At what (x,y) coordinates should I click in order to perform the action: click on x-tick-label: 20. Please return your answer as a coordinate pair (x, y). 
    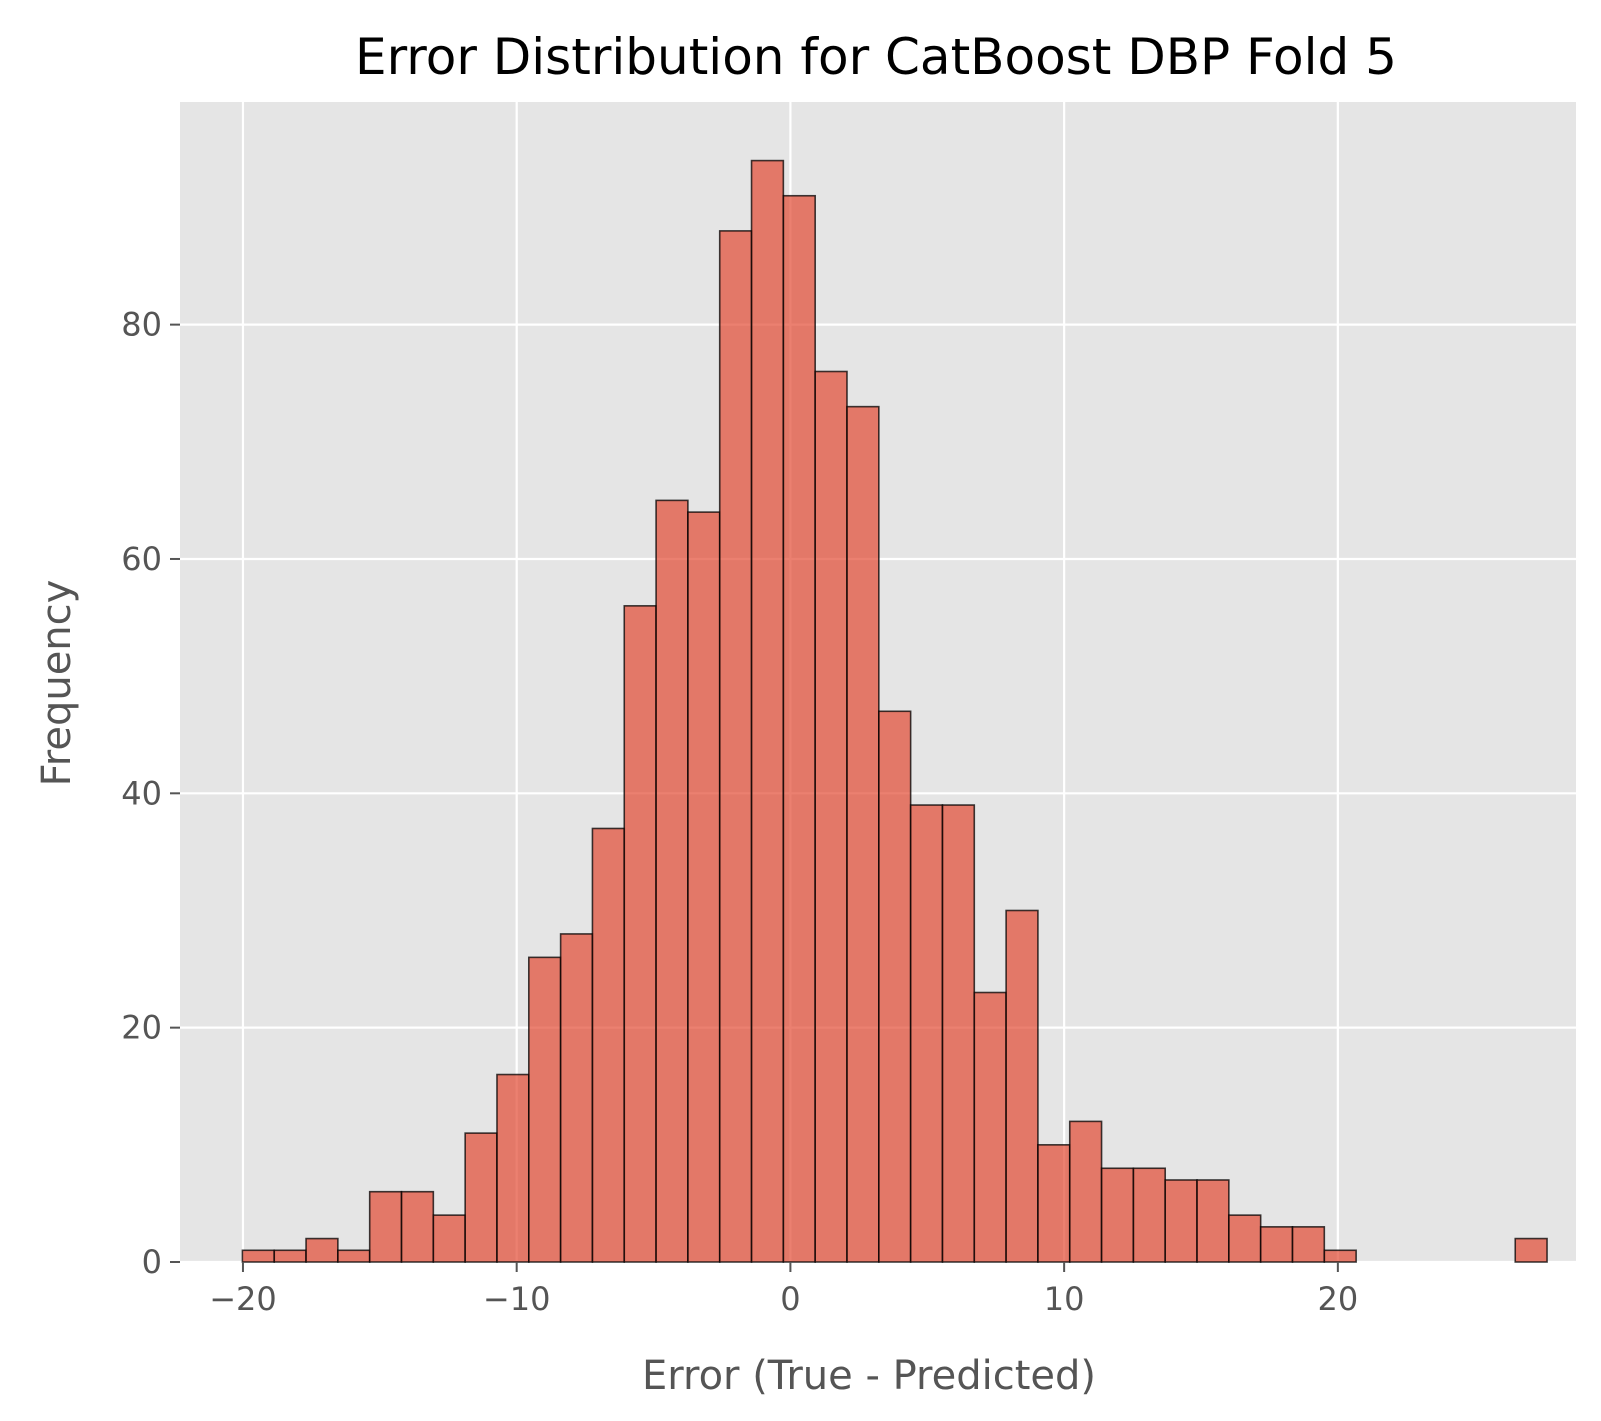
    Looking at the image, I should click on (1337, 1299).